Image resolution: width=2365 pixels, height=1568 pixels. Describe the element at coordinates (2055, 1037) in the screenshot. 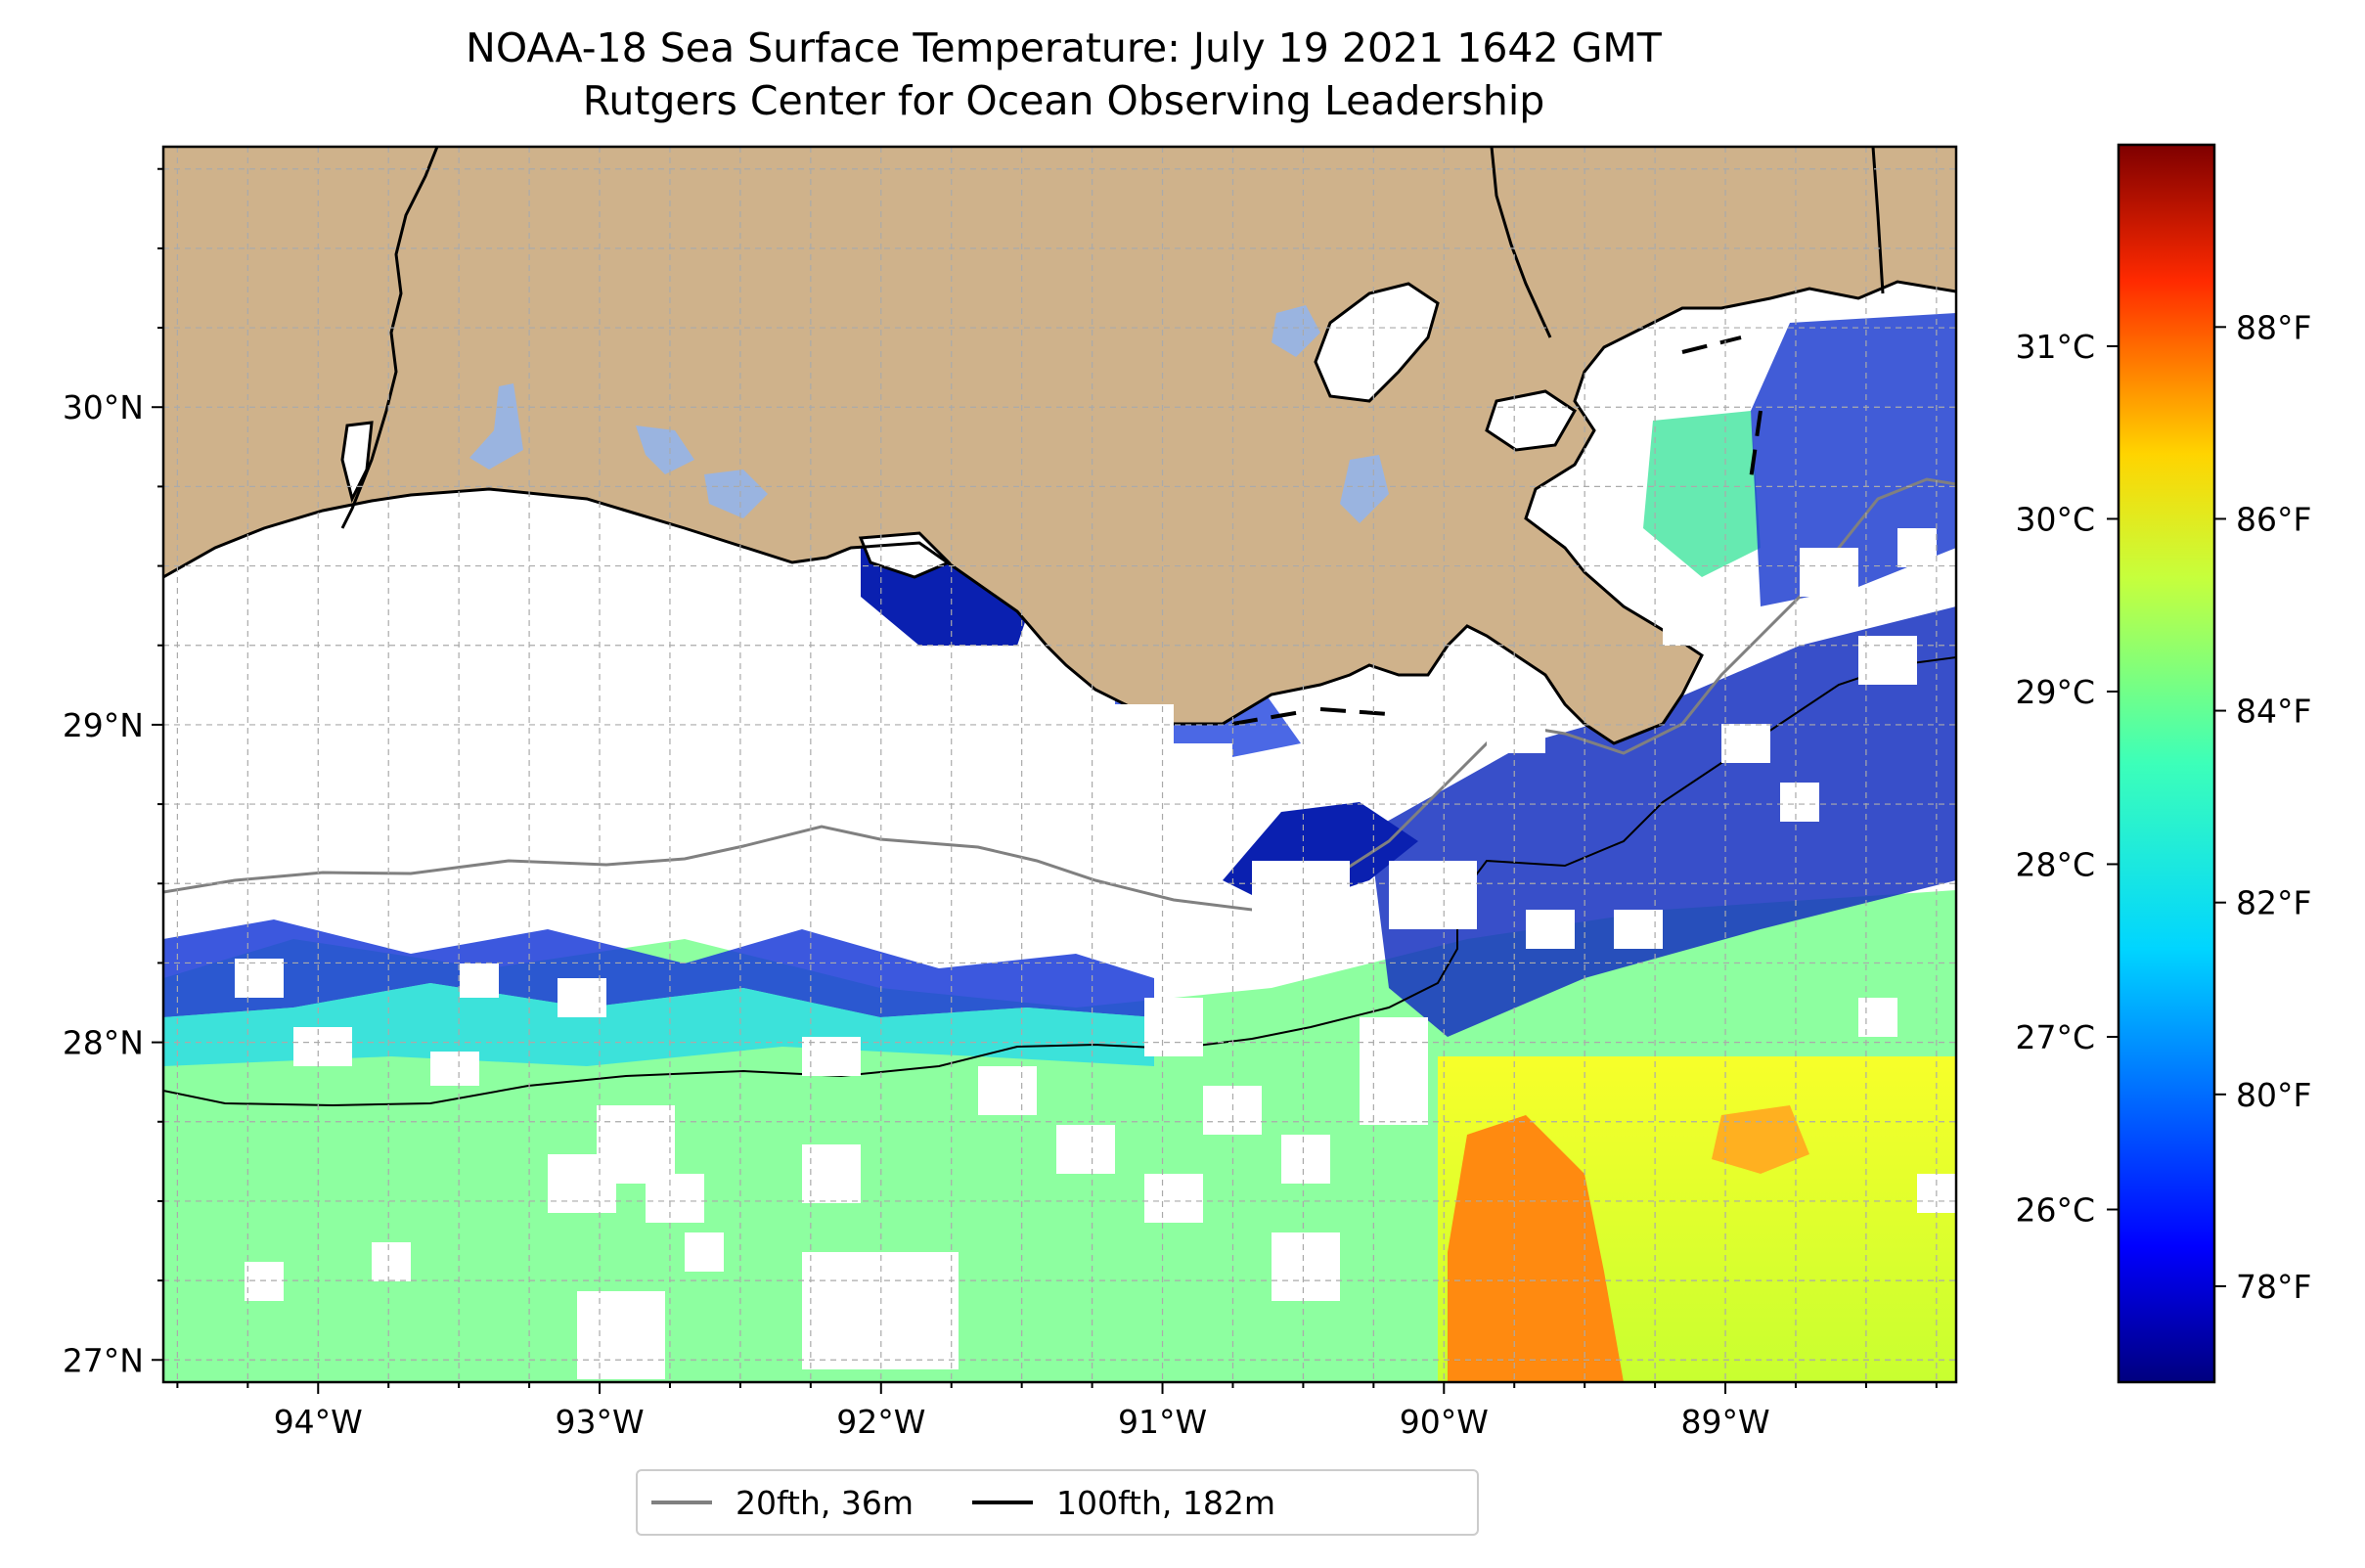

I see `colorbar-celsius-label: 27°C` at that location.